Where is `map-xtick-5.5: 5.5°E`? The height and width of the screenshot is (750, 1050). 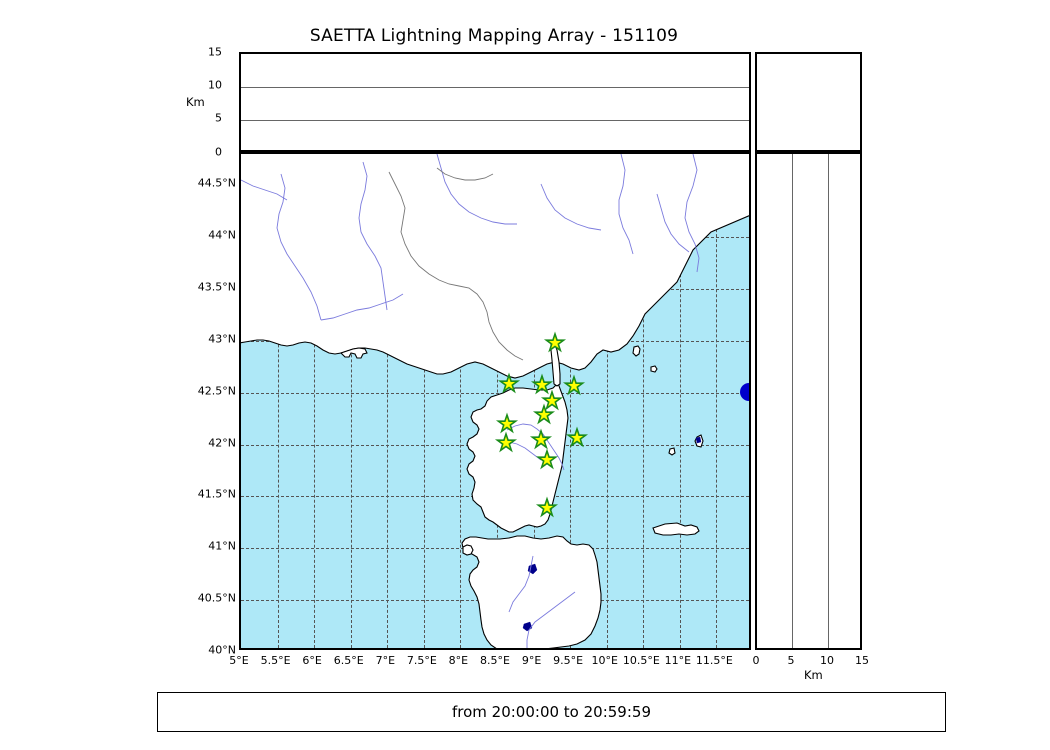 map-xtick-5.5: 5.5°E is located at coordinates (275, 660).